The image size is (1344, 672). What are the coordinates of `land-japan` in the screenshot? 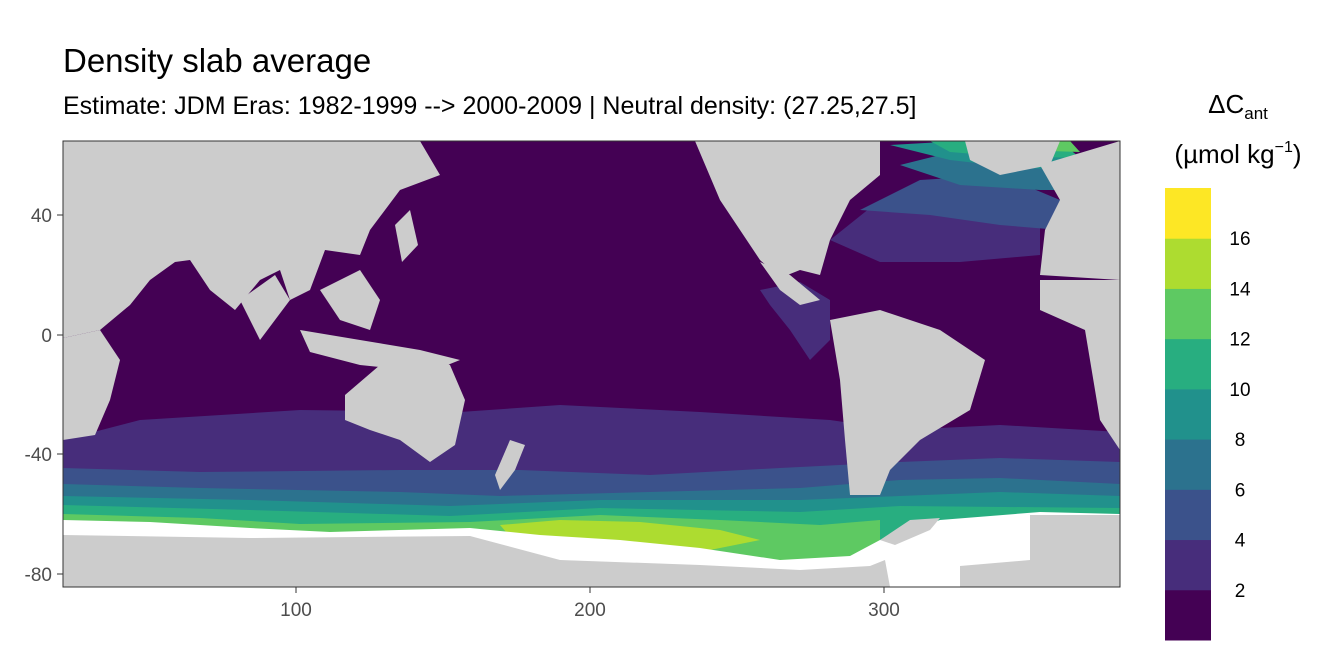 It's located at (406, 236).